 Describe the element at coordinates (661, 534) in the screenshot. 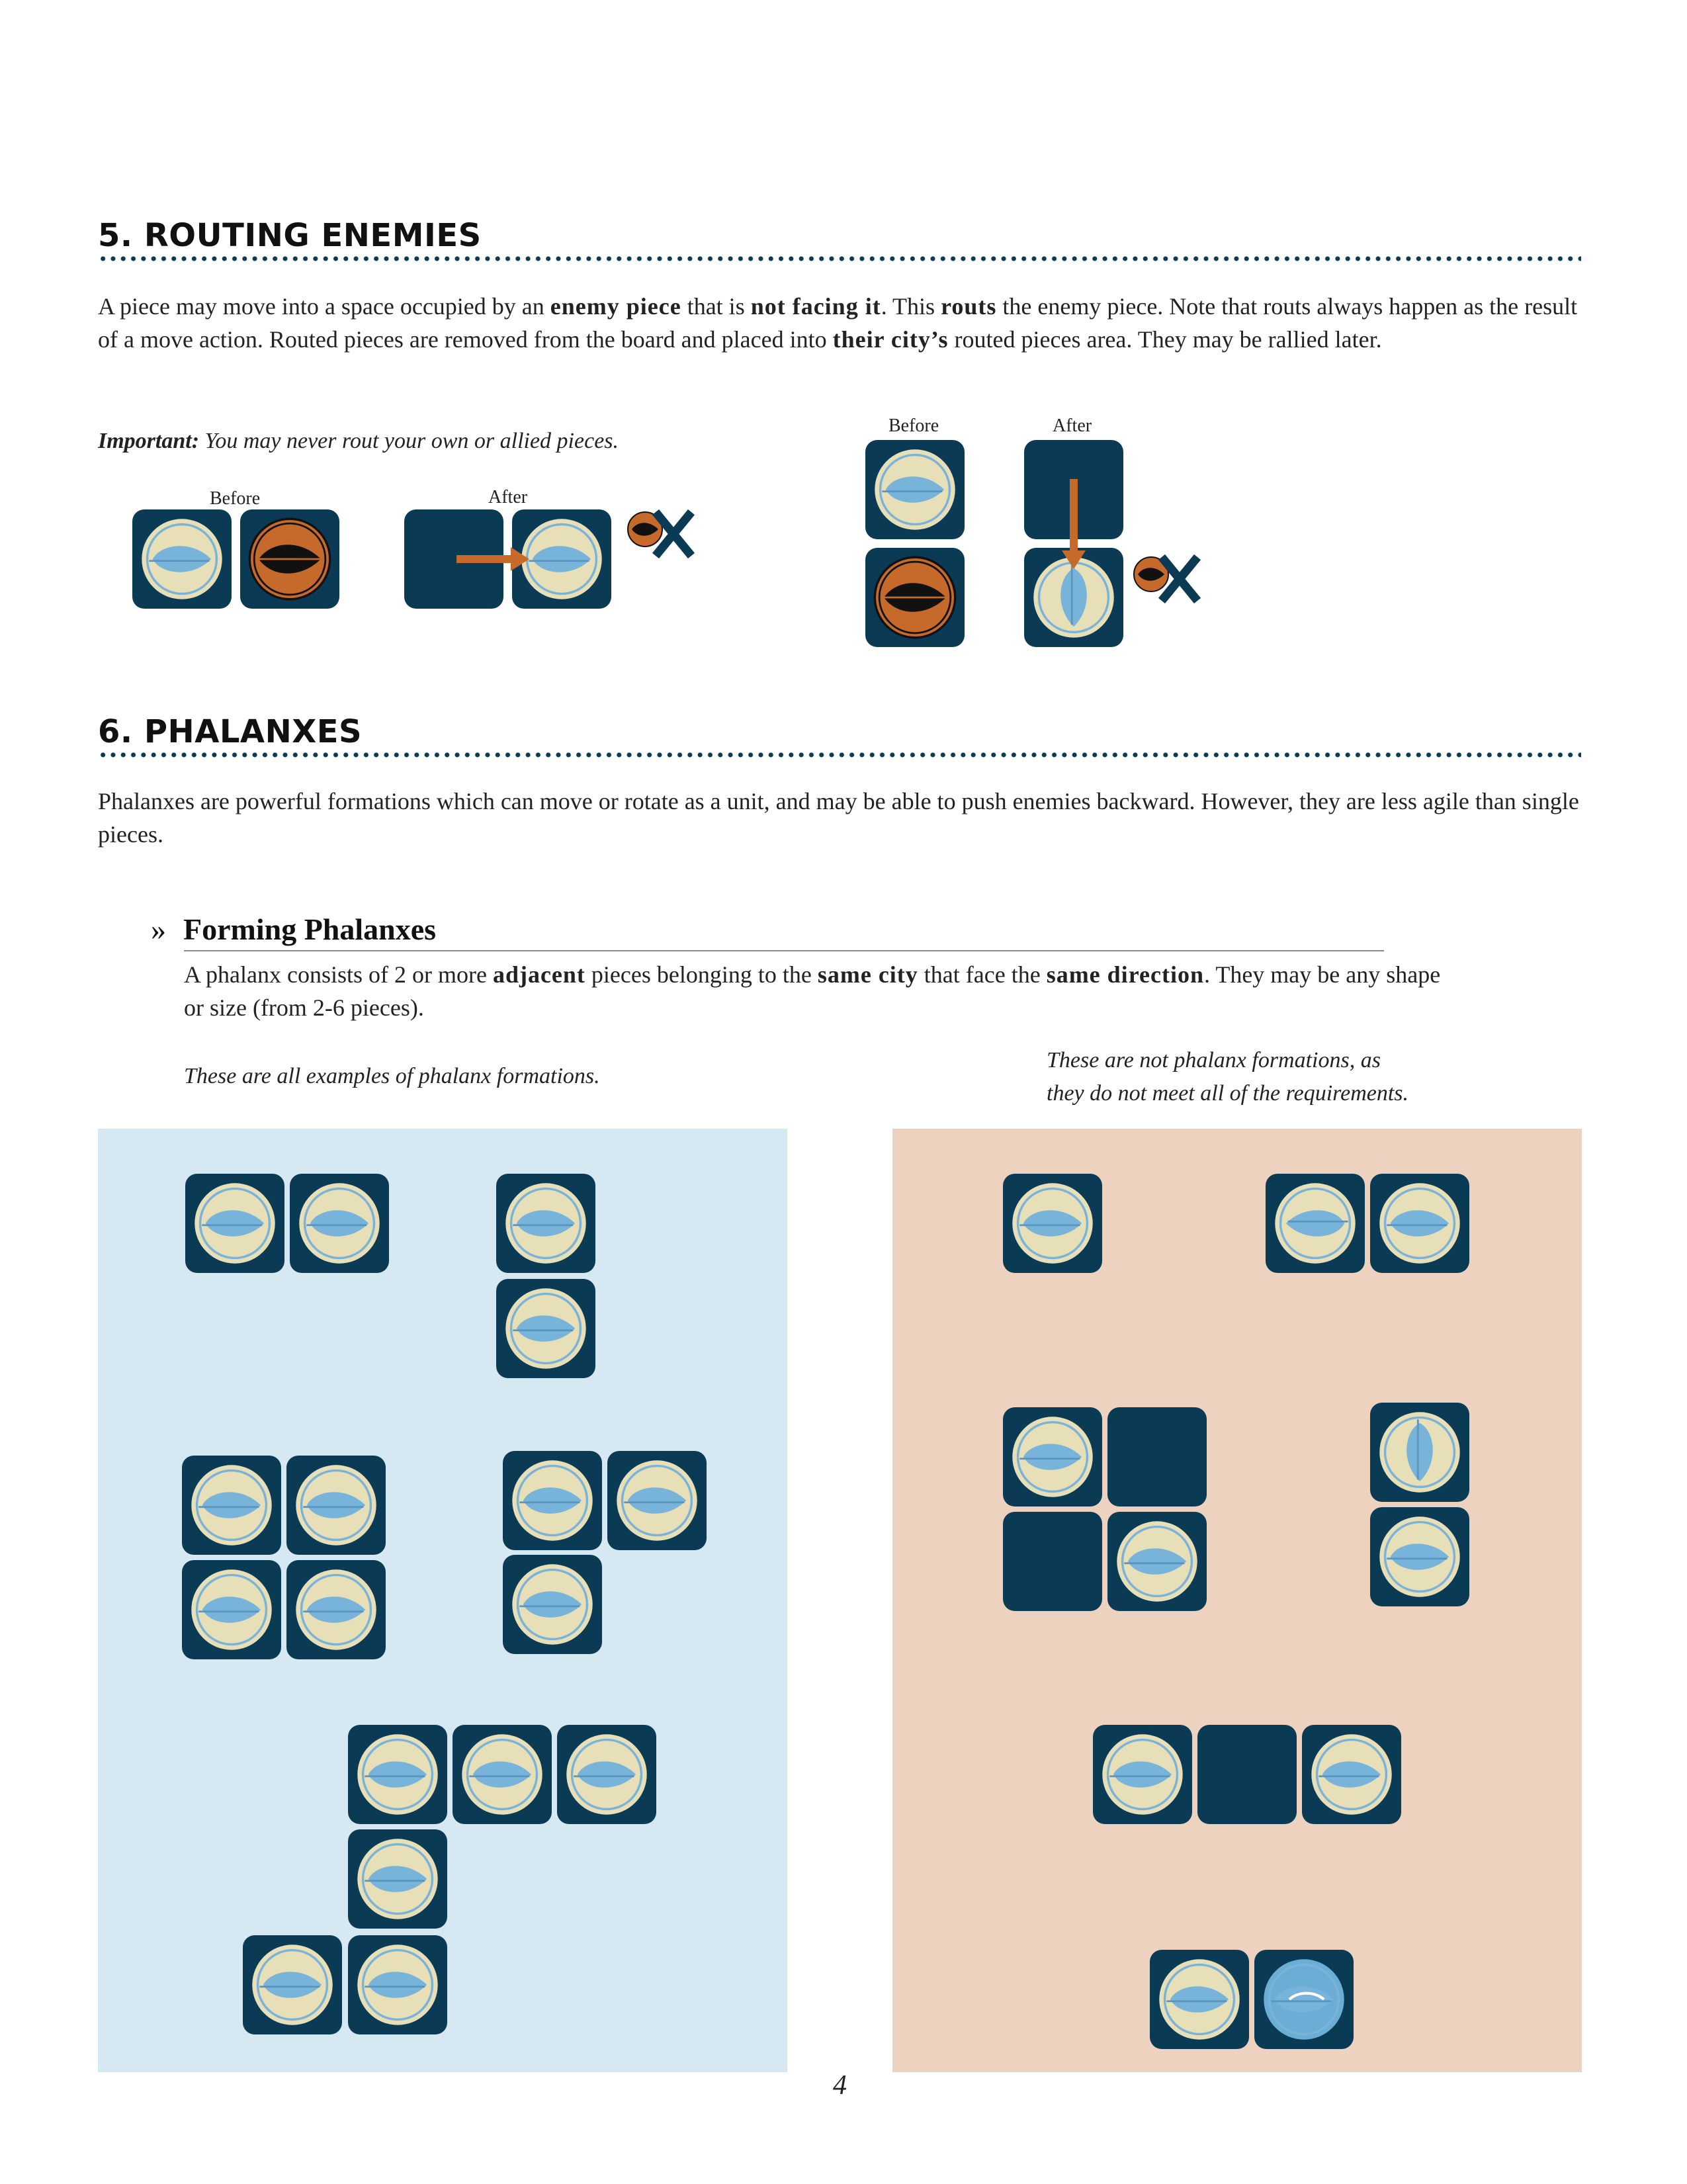

I see `fig1-routed-enemy-icon` at that location.